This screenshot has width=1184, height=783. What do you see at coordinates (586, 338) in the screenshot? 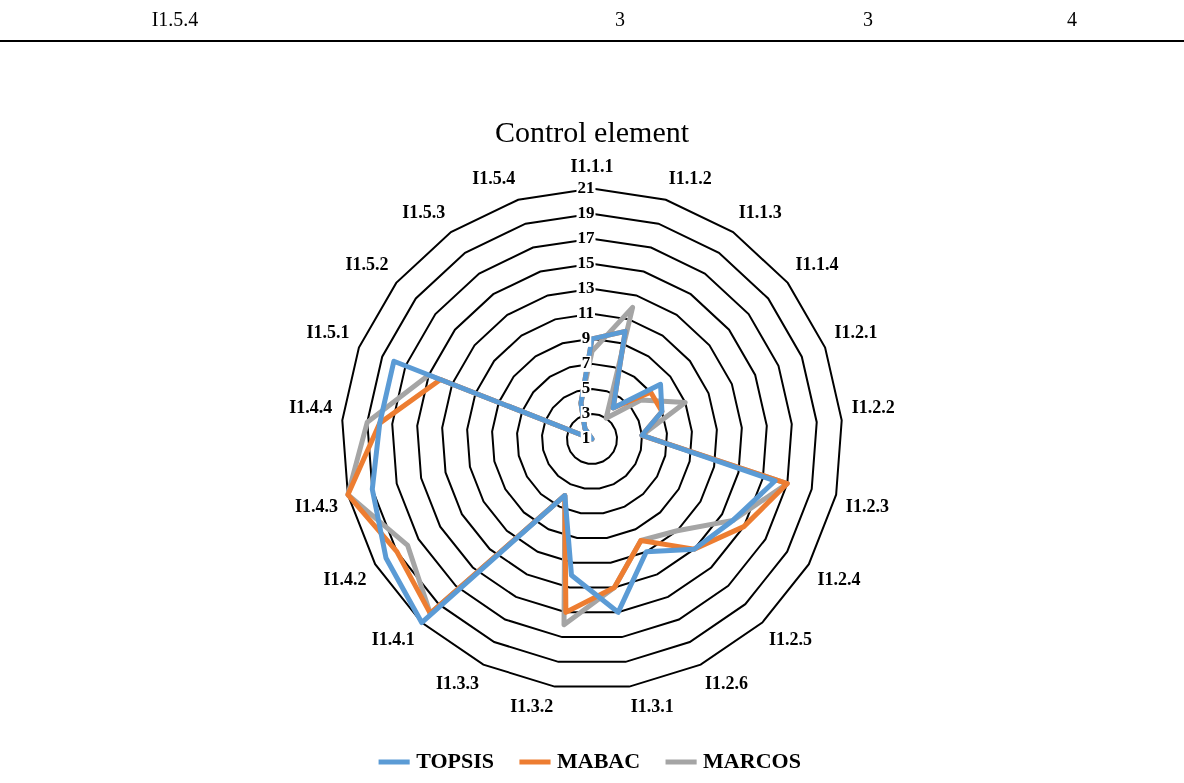
I see `y-tick-label: 9` at bounding box center [586, 338].